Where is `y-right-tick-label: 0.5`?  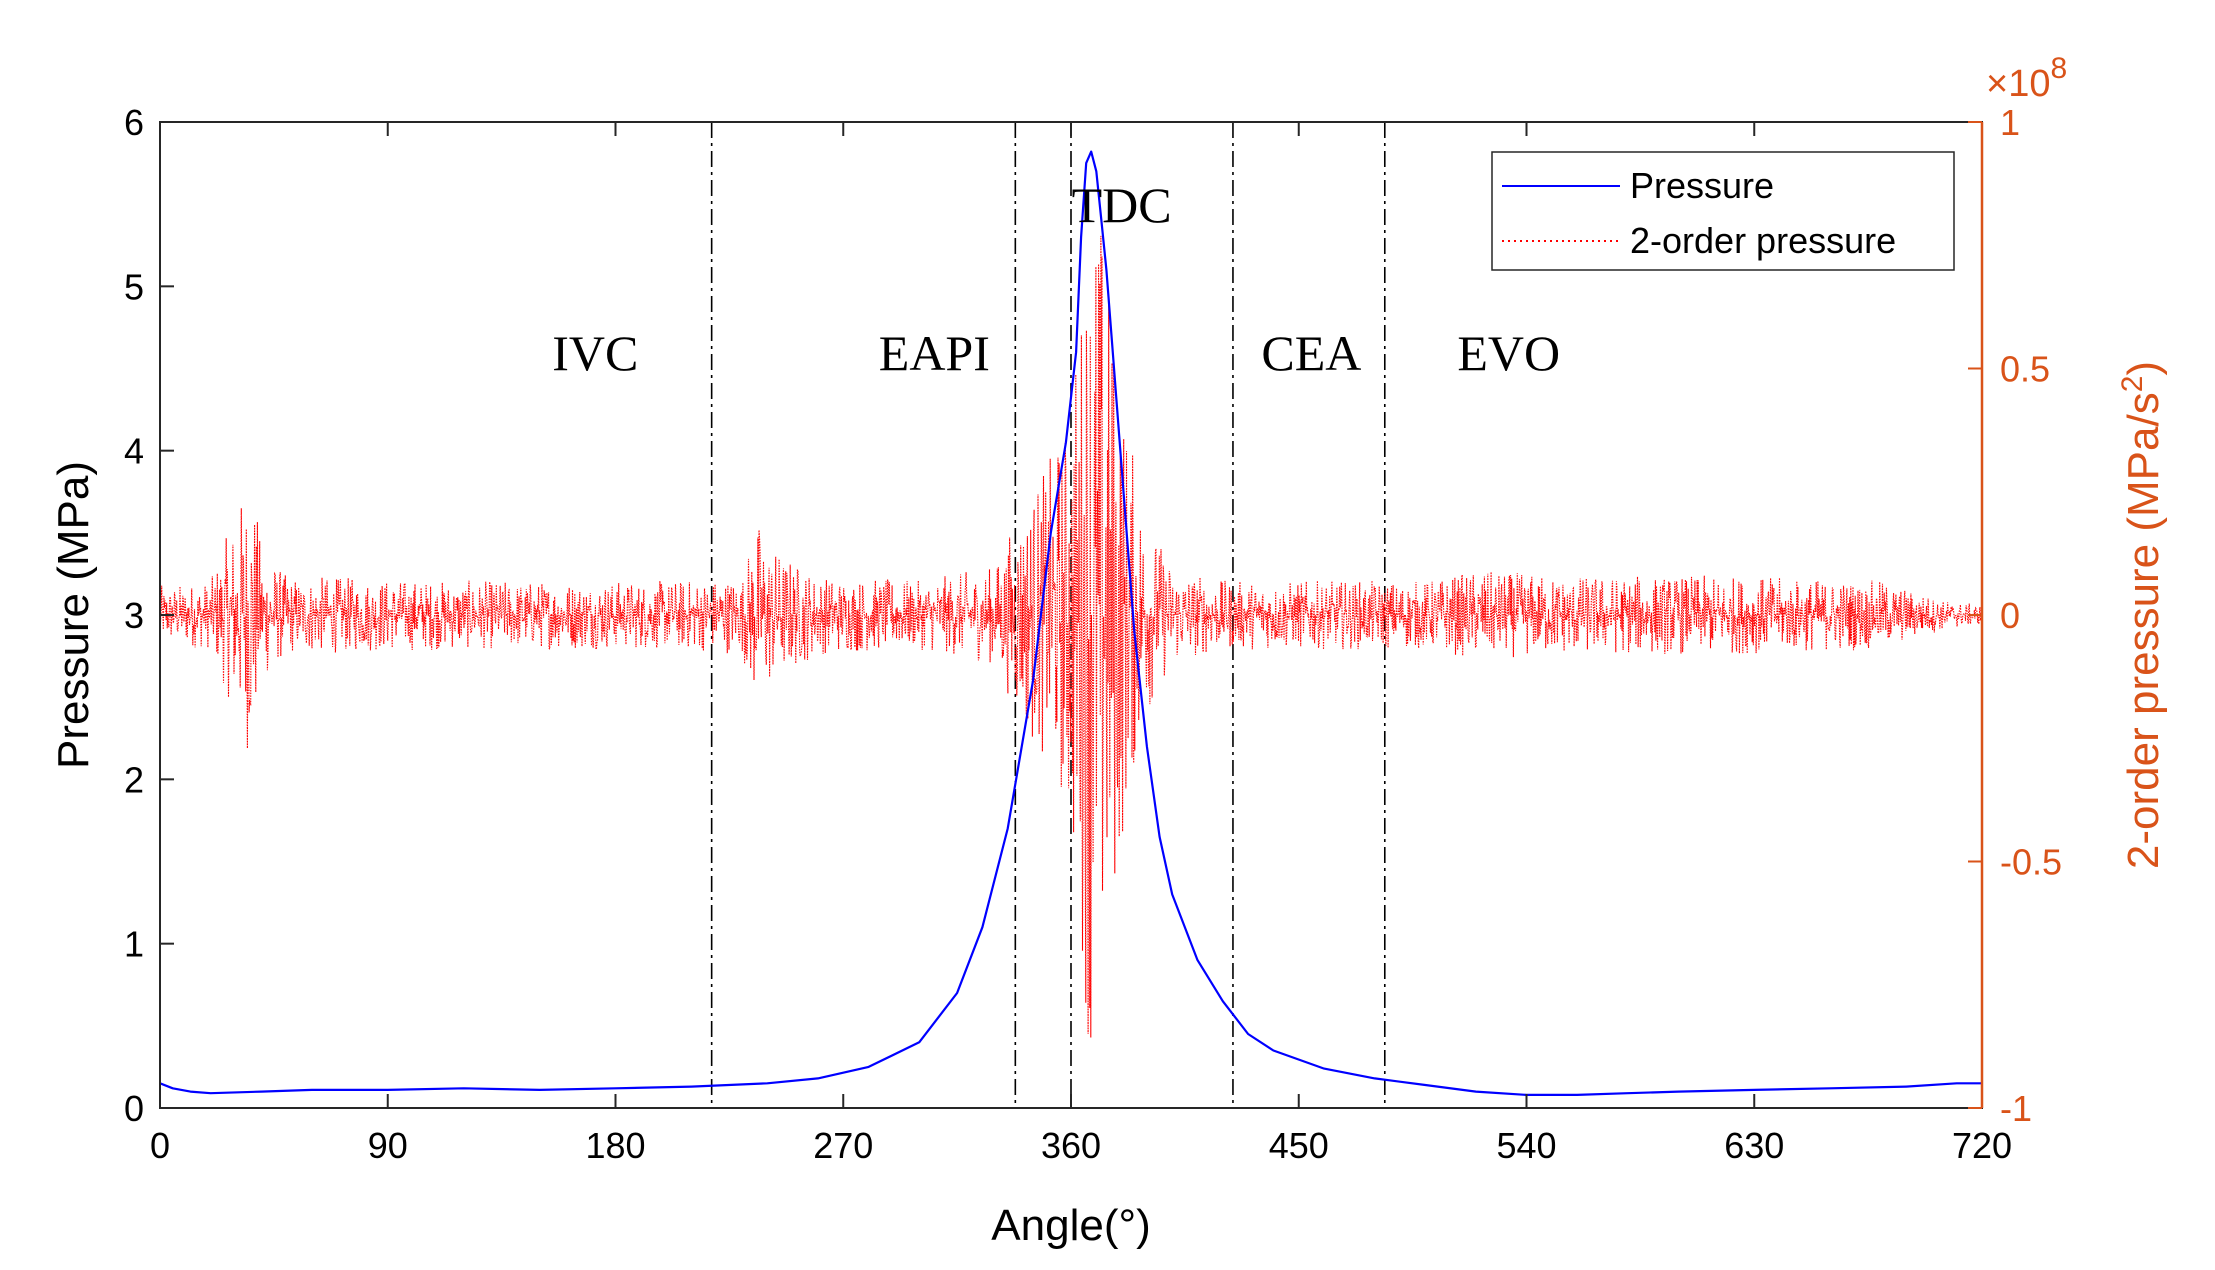 y-right-tick-label: 0.5 is located at coordinates (2025, 369).